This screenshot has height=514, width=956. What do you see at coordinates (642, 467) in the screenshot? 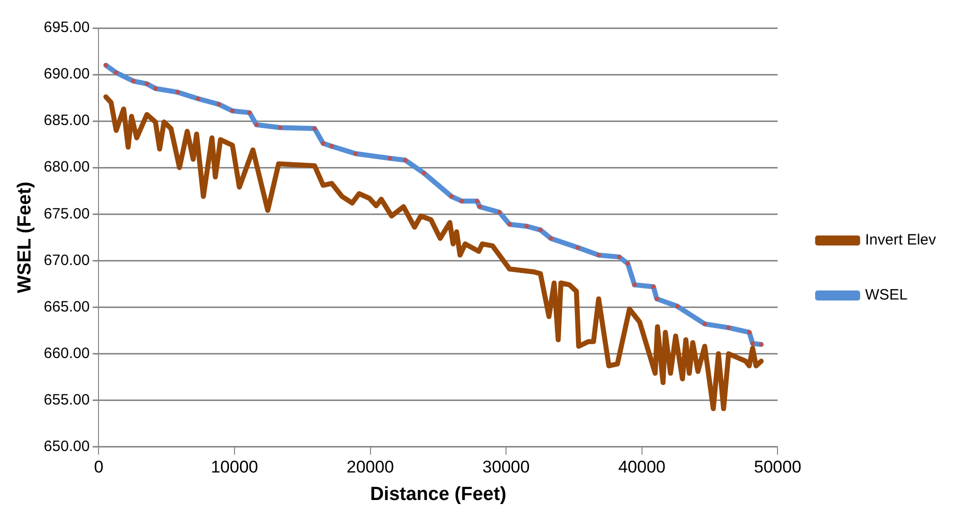
I see `x-tick-label: 40000` at bounding box center [642, 467].